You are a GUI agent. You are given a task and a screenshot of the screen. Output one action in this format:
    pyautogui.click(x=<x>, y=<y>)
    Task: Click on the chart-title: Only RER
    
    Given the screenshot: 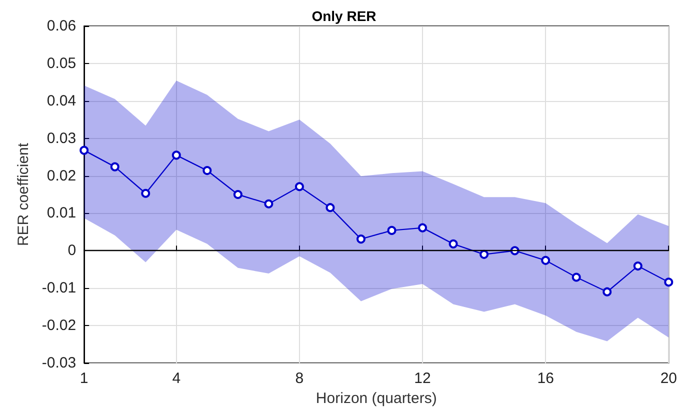 What is the action you would take?
    pyautogui.click(x=344, y=16)
    